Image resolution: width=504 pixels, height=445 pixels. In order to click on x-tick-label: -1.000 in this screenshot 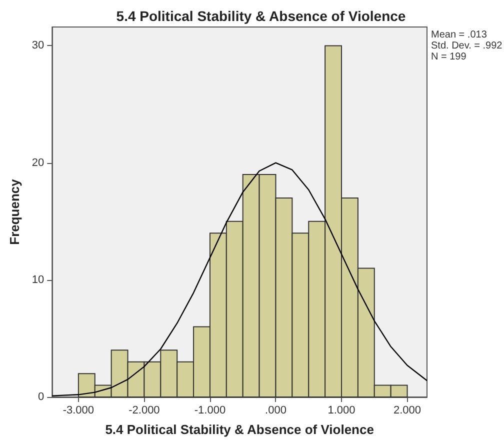, I will do `click(210, 410)`.